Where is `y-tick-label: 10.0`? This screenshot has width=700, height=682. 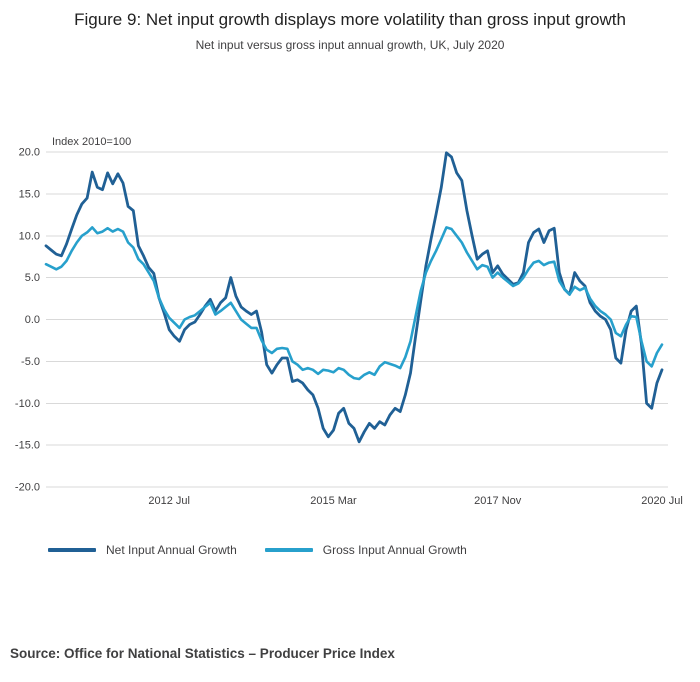
y-tick-label: 10.0 is located at coordinates (29, 236).